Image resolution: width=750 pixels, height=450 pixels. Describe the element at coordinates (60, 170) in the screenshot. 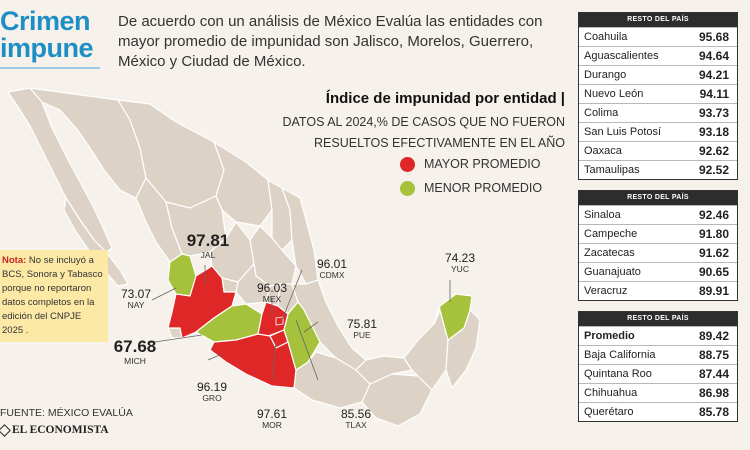

I see `state-baja-california` at that location.